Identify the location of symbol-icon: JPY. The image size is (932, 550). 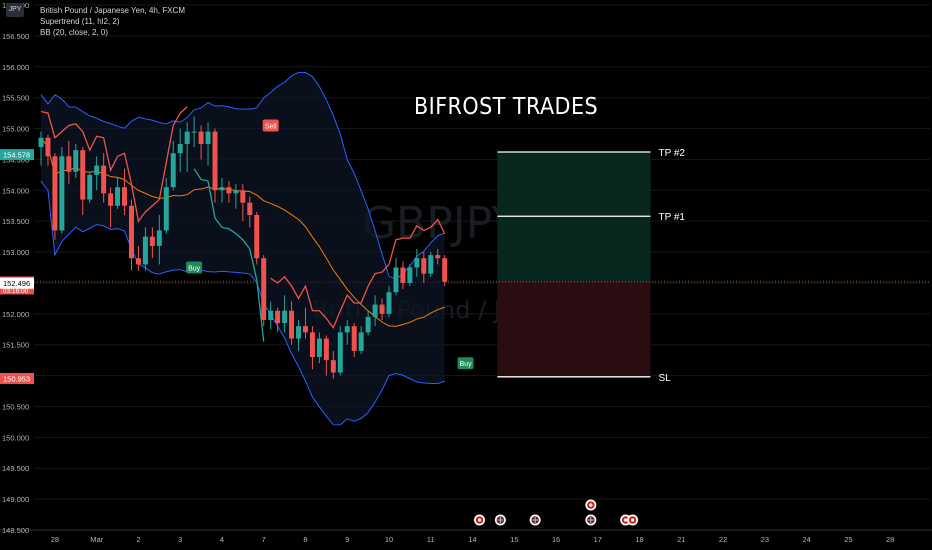
(15, 10).